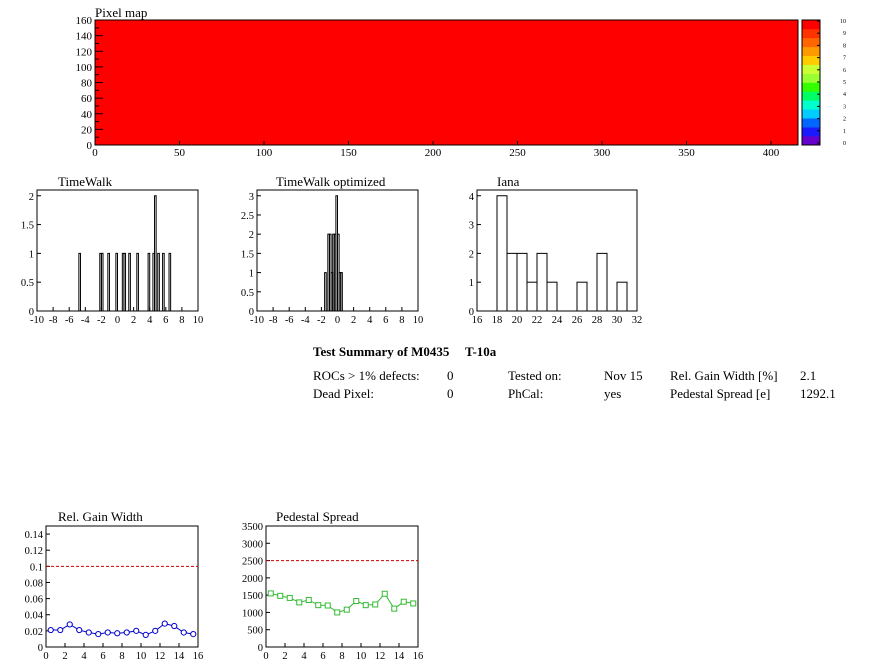  Describe the element at coordinates (85, 320) in the screenshot. I see `timewalk-x-tick-label: -4` at that location.